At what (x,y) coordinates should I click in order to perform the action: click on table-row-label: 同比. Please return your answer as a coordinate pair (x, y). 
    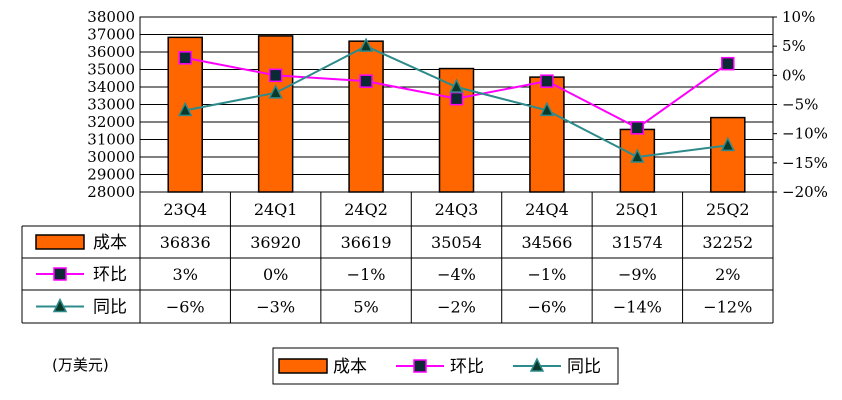
    Looking at the image, I should click on (110, 308).